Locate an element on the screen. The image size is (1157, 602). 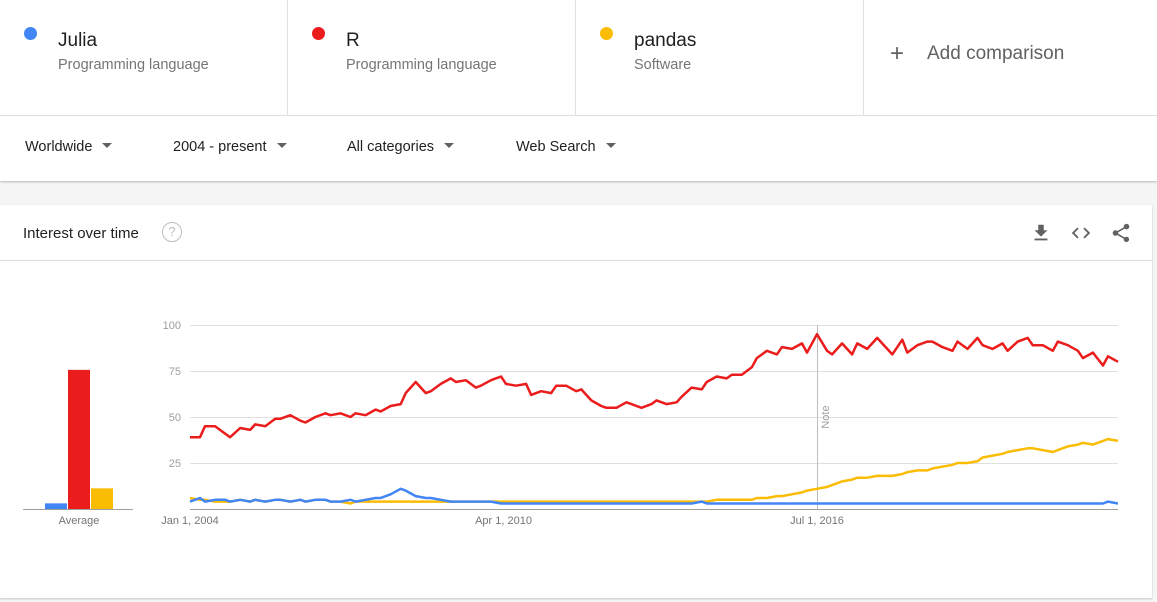
series-line-r is located at coordinates (654, 385).